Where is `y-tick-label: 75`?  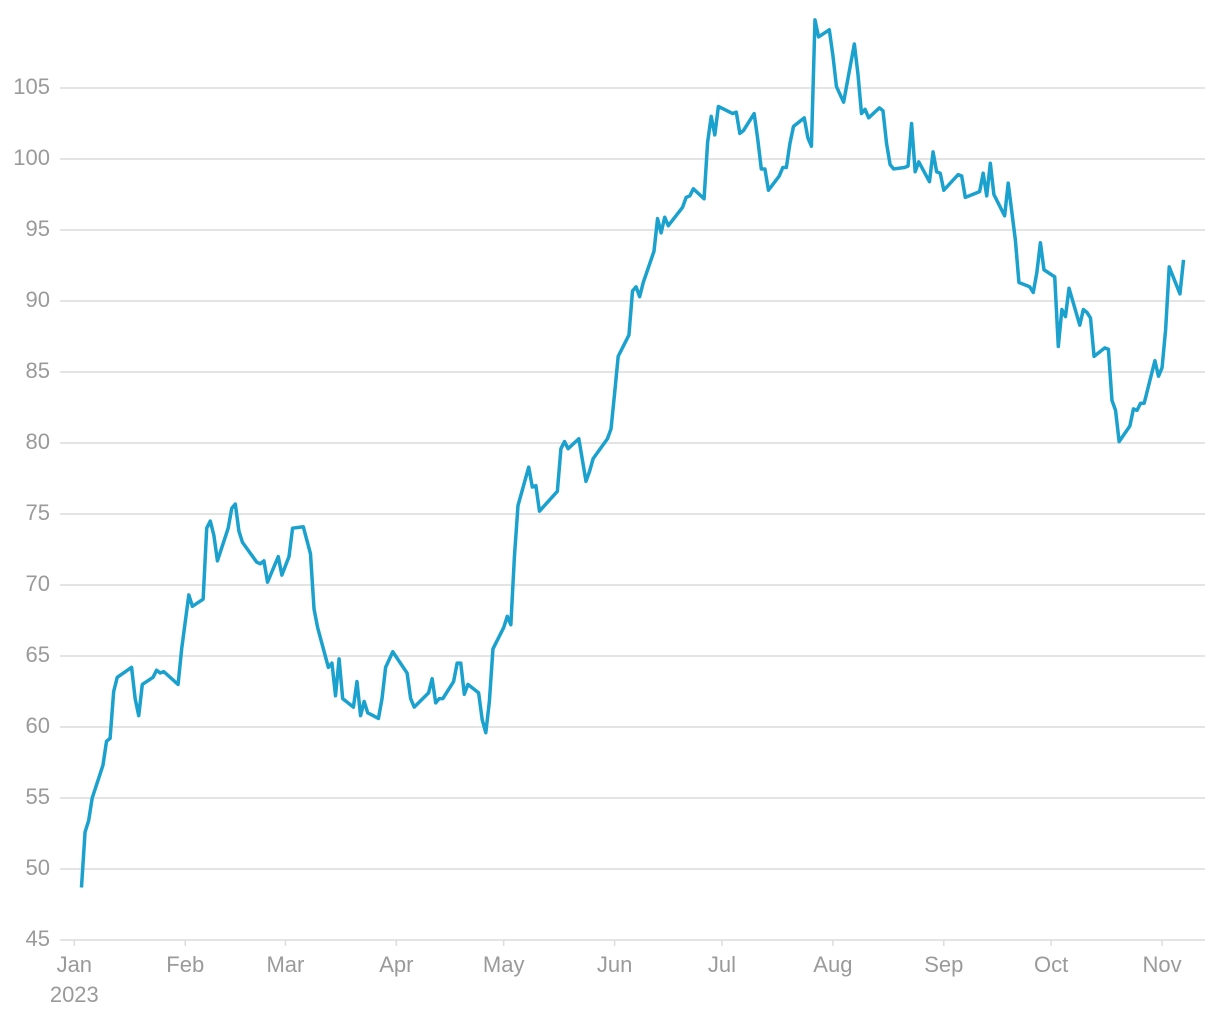
y-tick-label: 75 is located at coordinates (38, 512).